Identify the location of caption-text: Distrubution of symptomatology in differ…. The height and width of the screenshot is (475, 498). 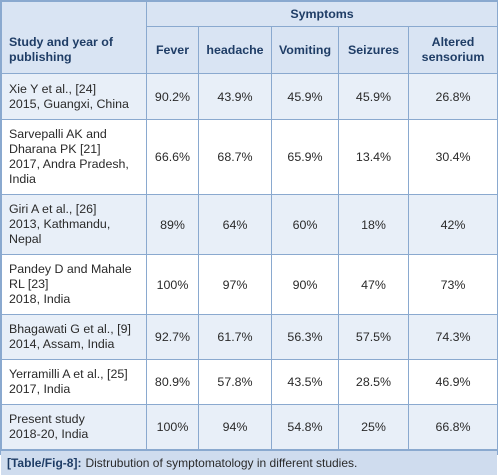
(221, 463).